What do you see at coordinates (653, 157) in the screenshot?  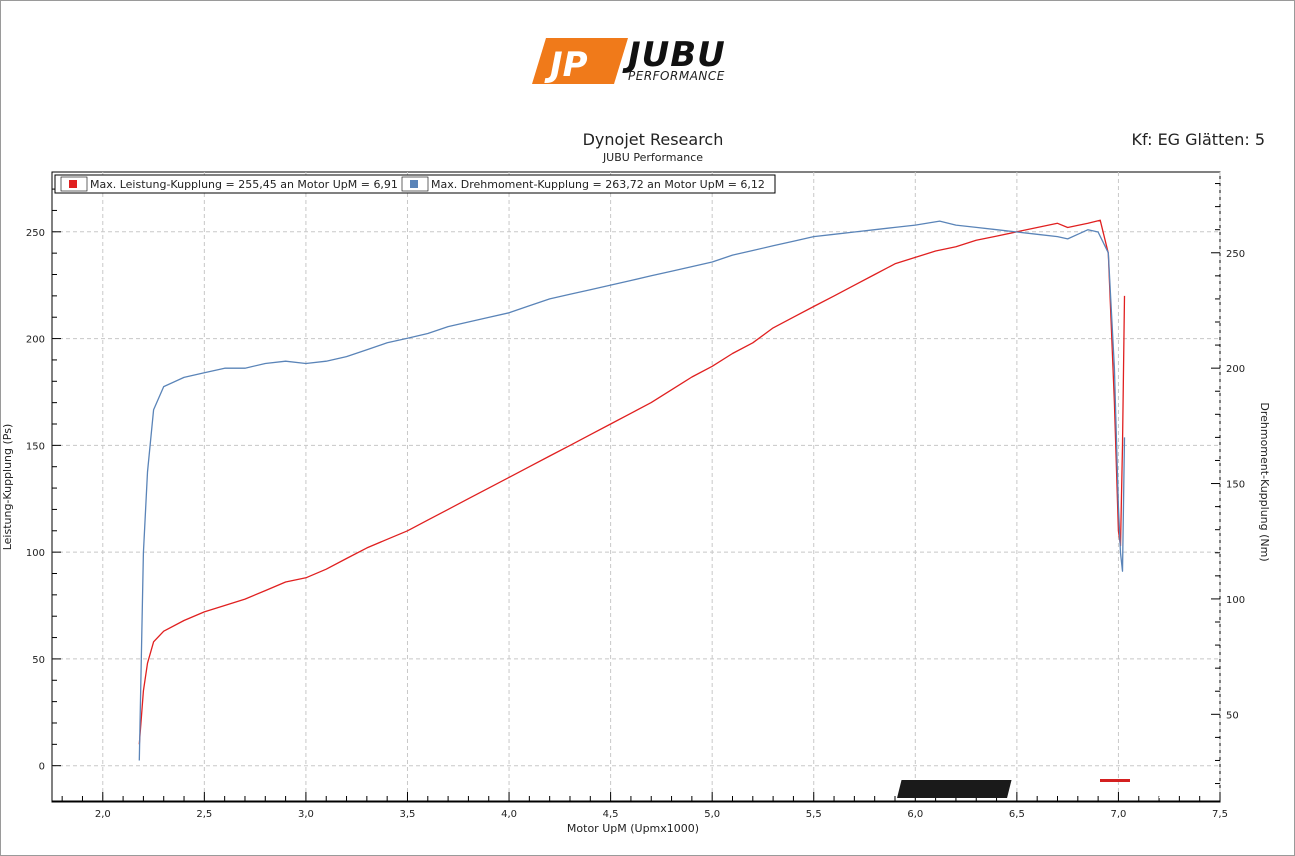 I see `chart-subtitle: JUBU Performance` at bounding box center [653, 157].